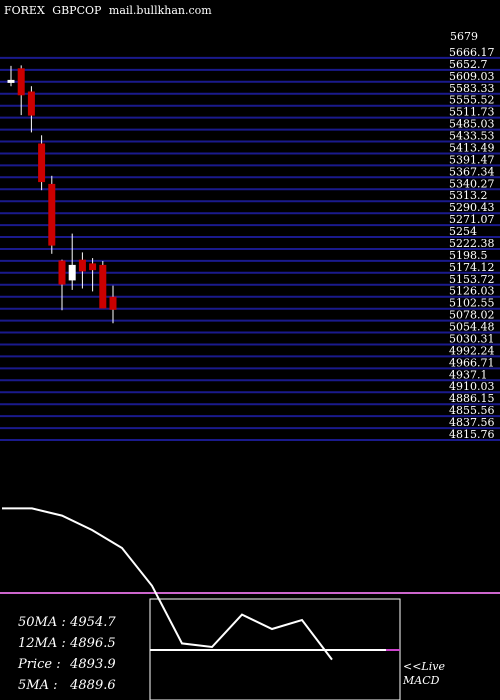  I want to click on price-level-label: 5340.27, so click(472, 183).